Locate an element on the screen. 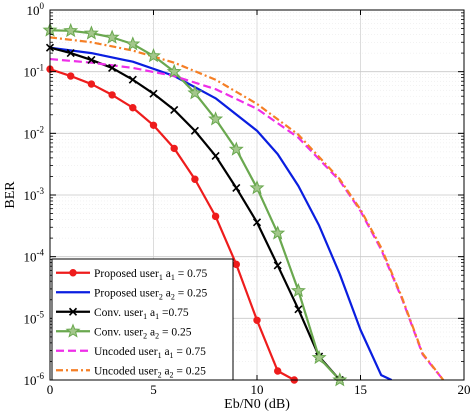 The width and height of the screenshot is (474, 415). legend-label-2: Proposed user2 a2 = 0.25 is located at coordinates (150, 294).